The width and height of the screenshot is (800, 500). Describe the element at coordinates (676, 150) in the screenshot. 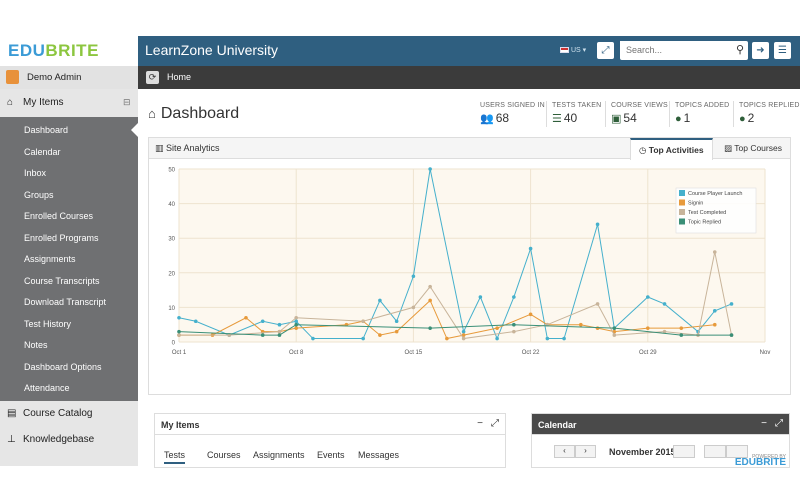

I see `tab-label: Top Activities` at that location.